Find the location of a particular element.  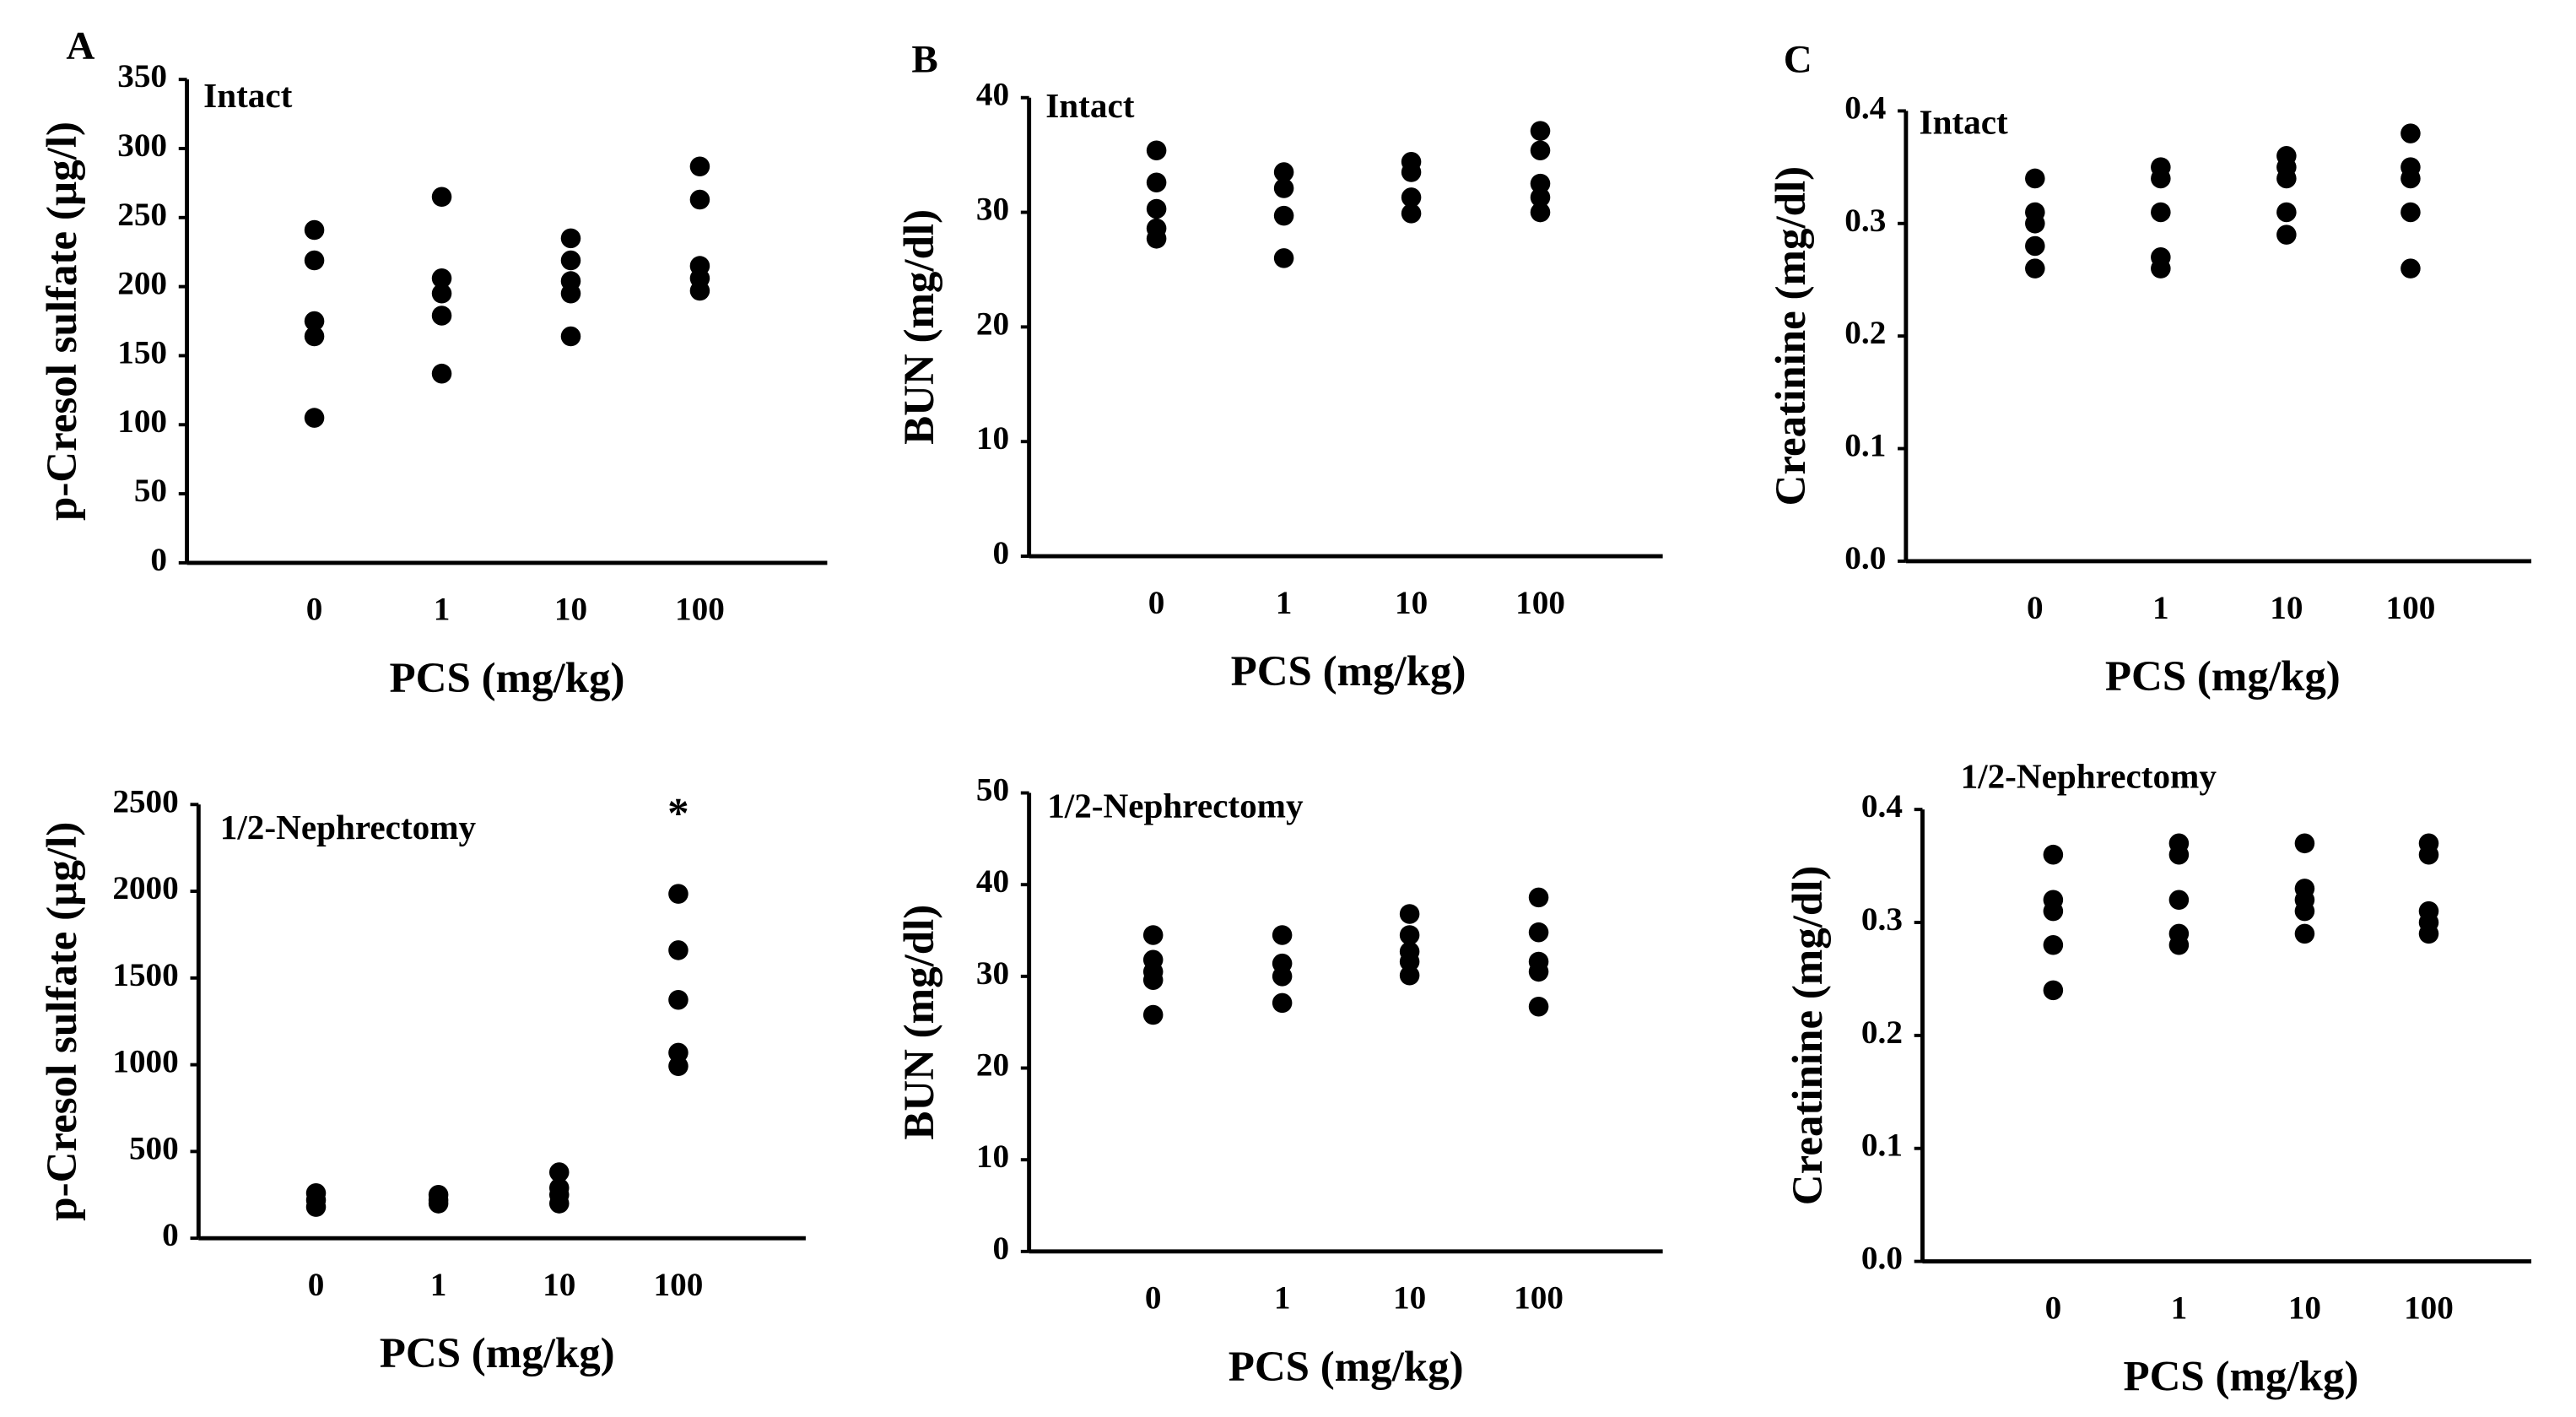

panel-letter: C is located at coordinates (1798, 59).